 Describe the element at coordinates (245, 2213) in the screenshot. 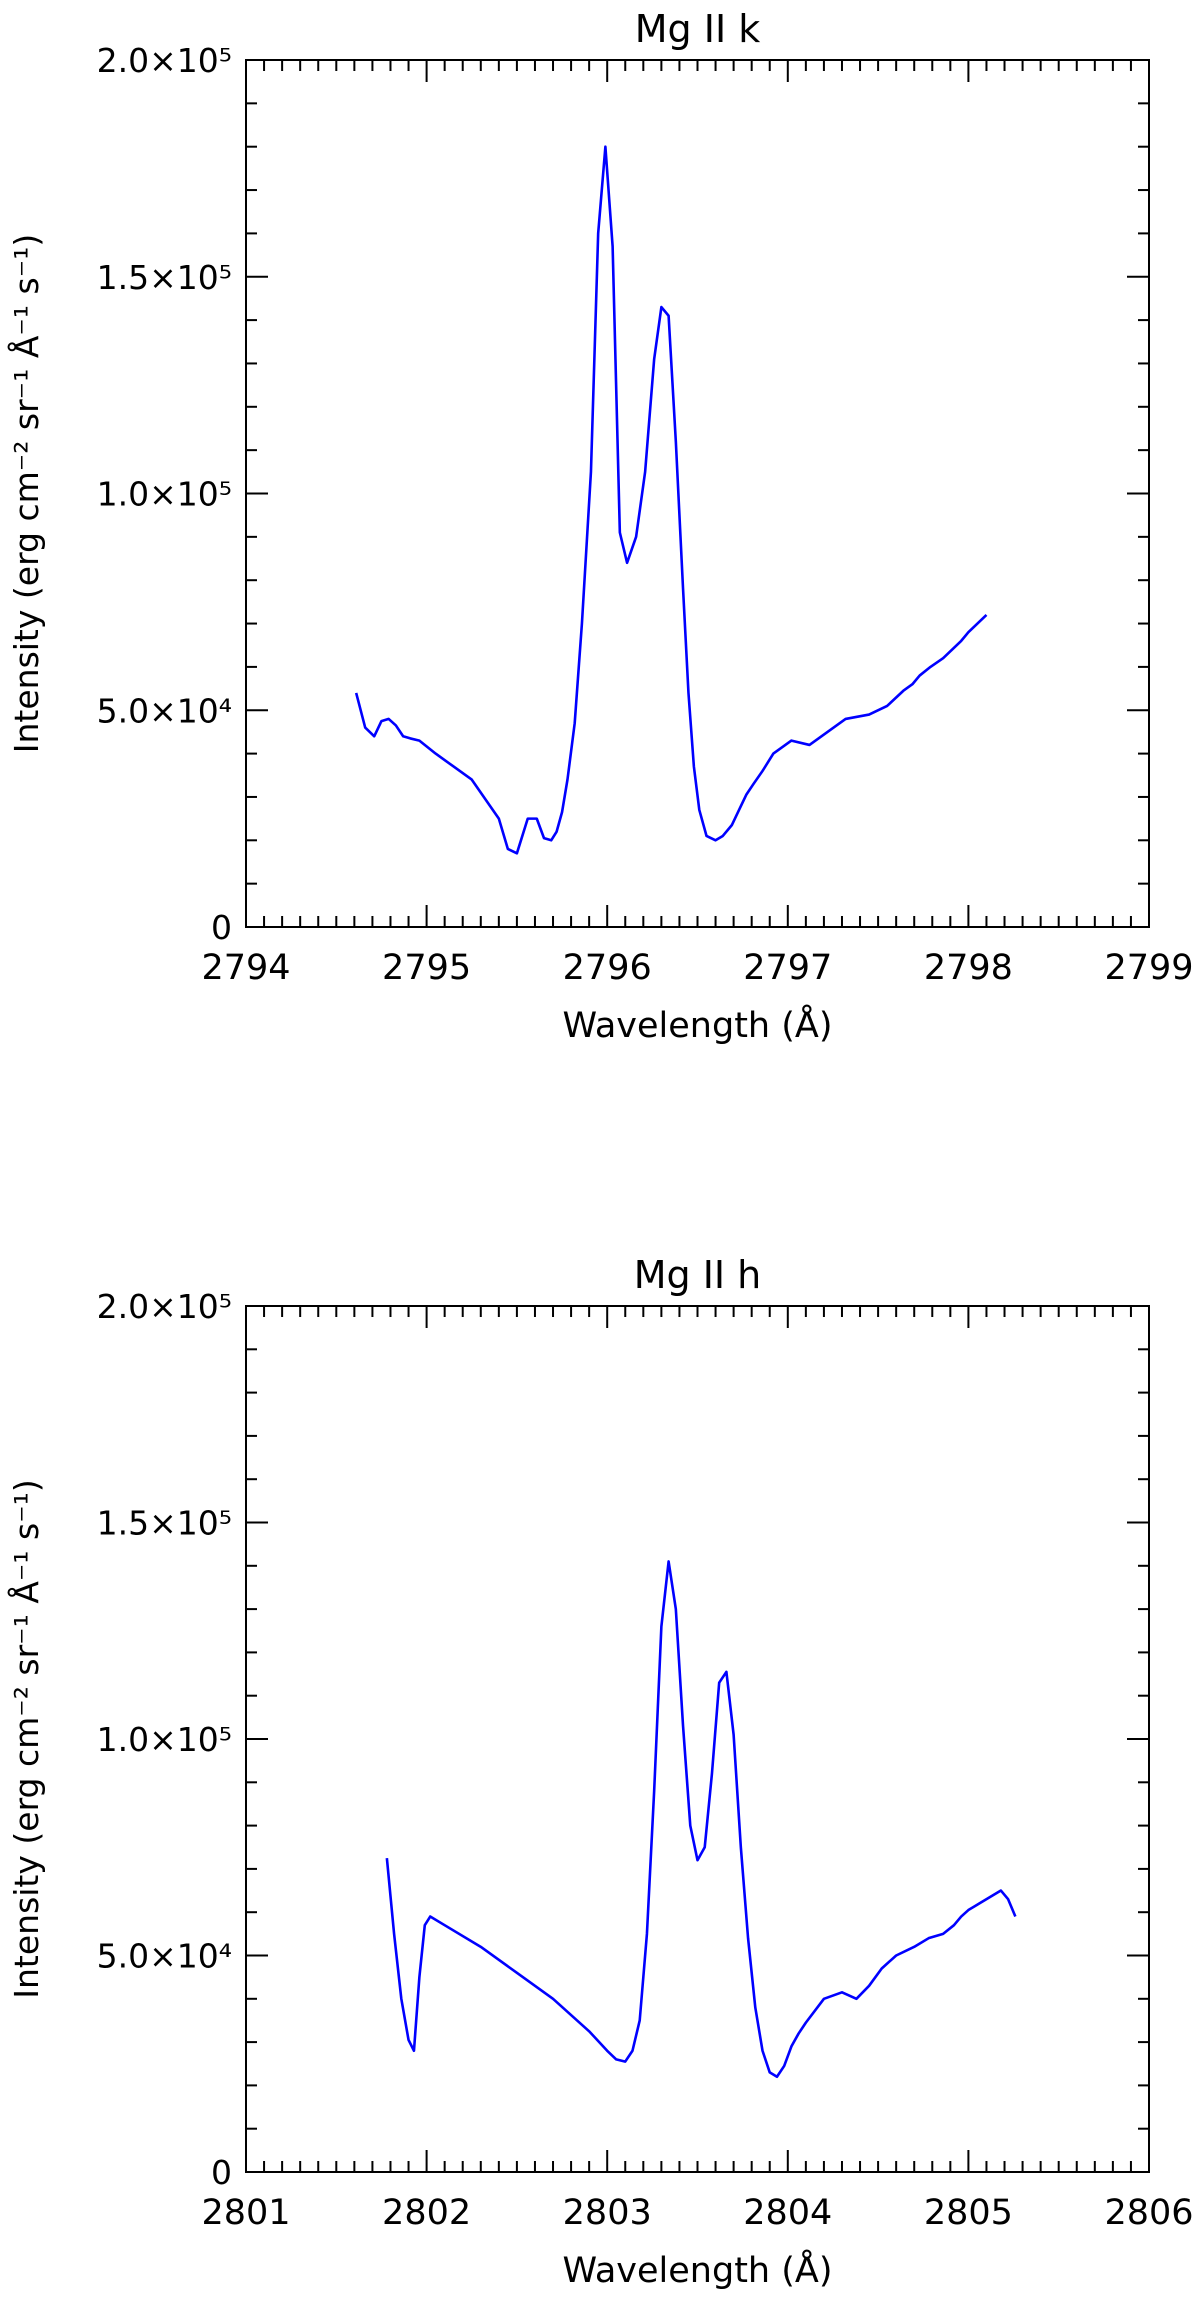

I see `x-tick-label: 2801` at that location.